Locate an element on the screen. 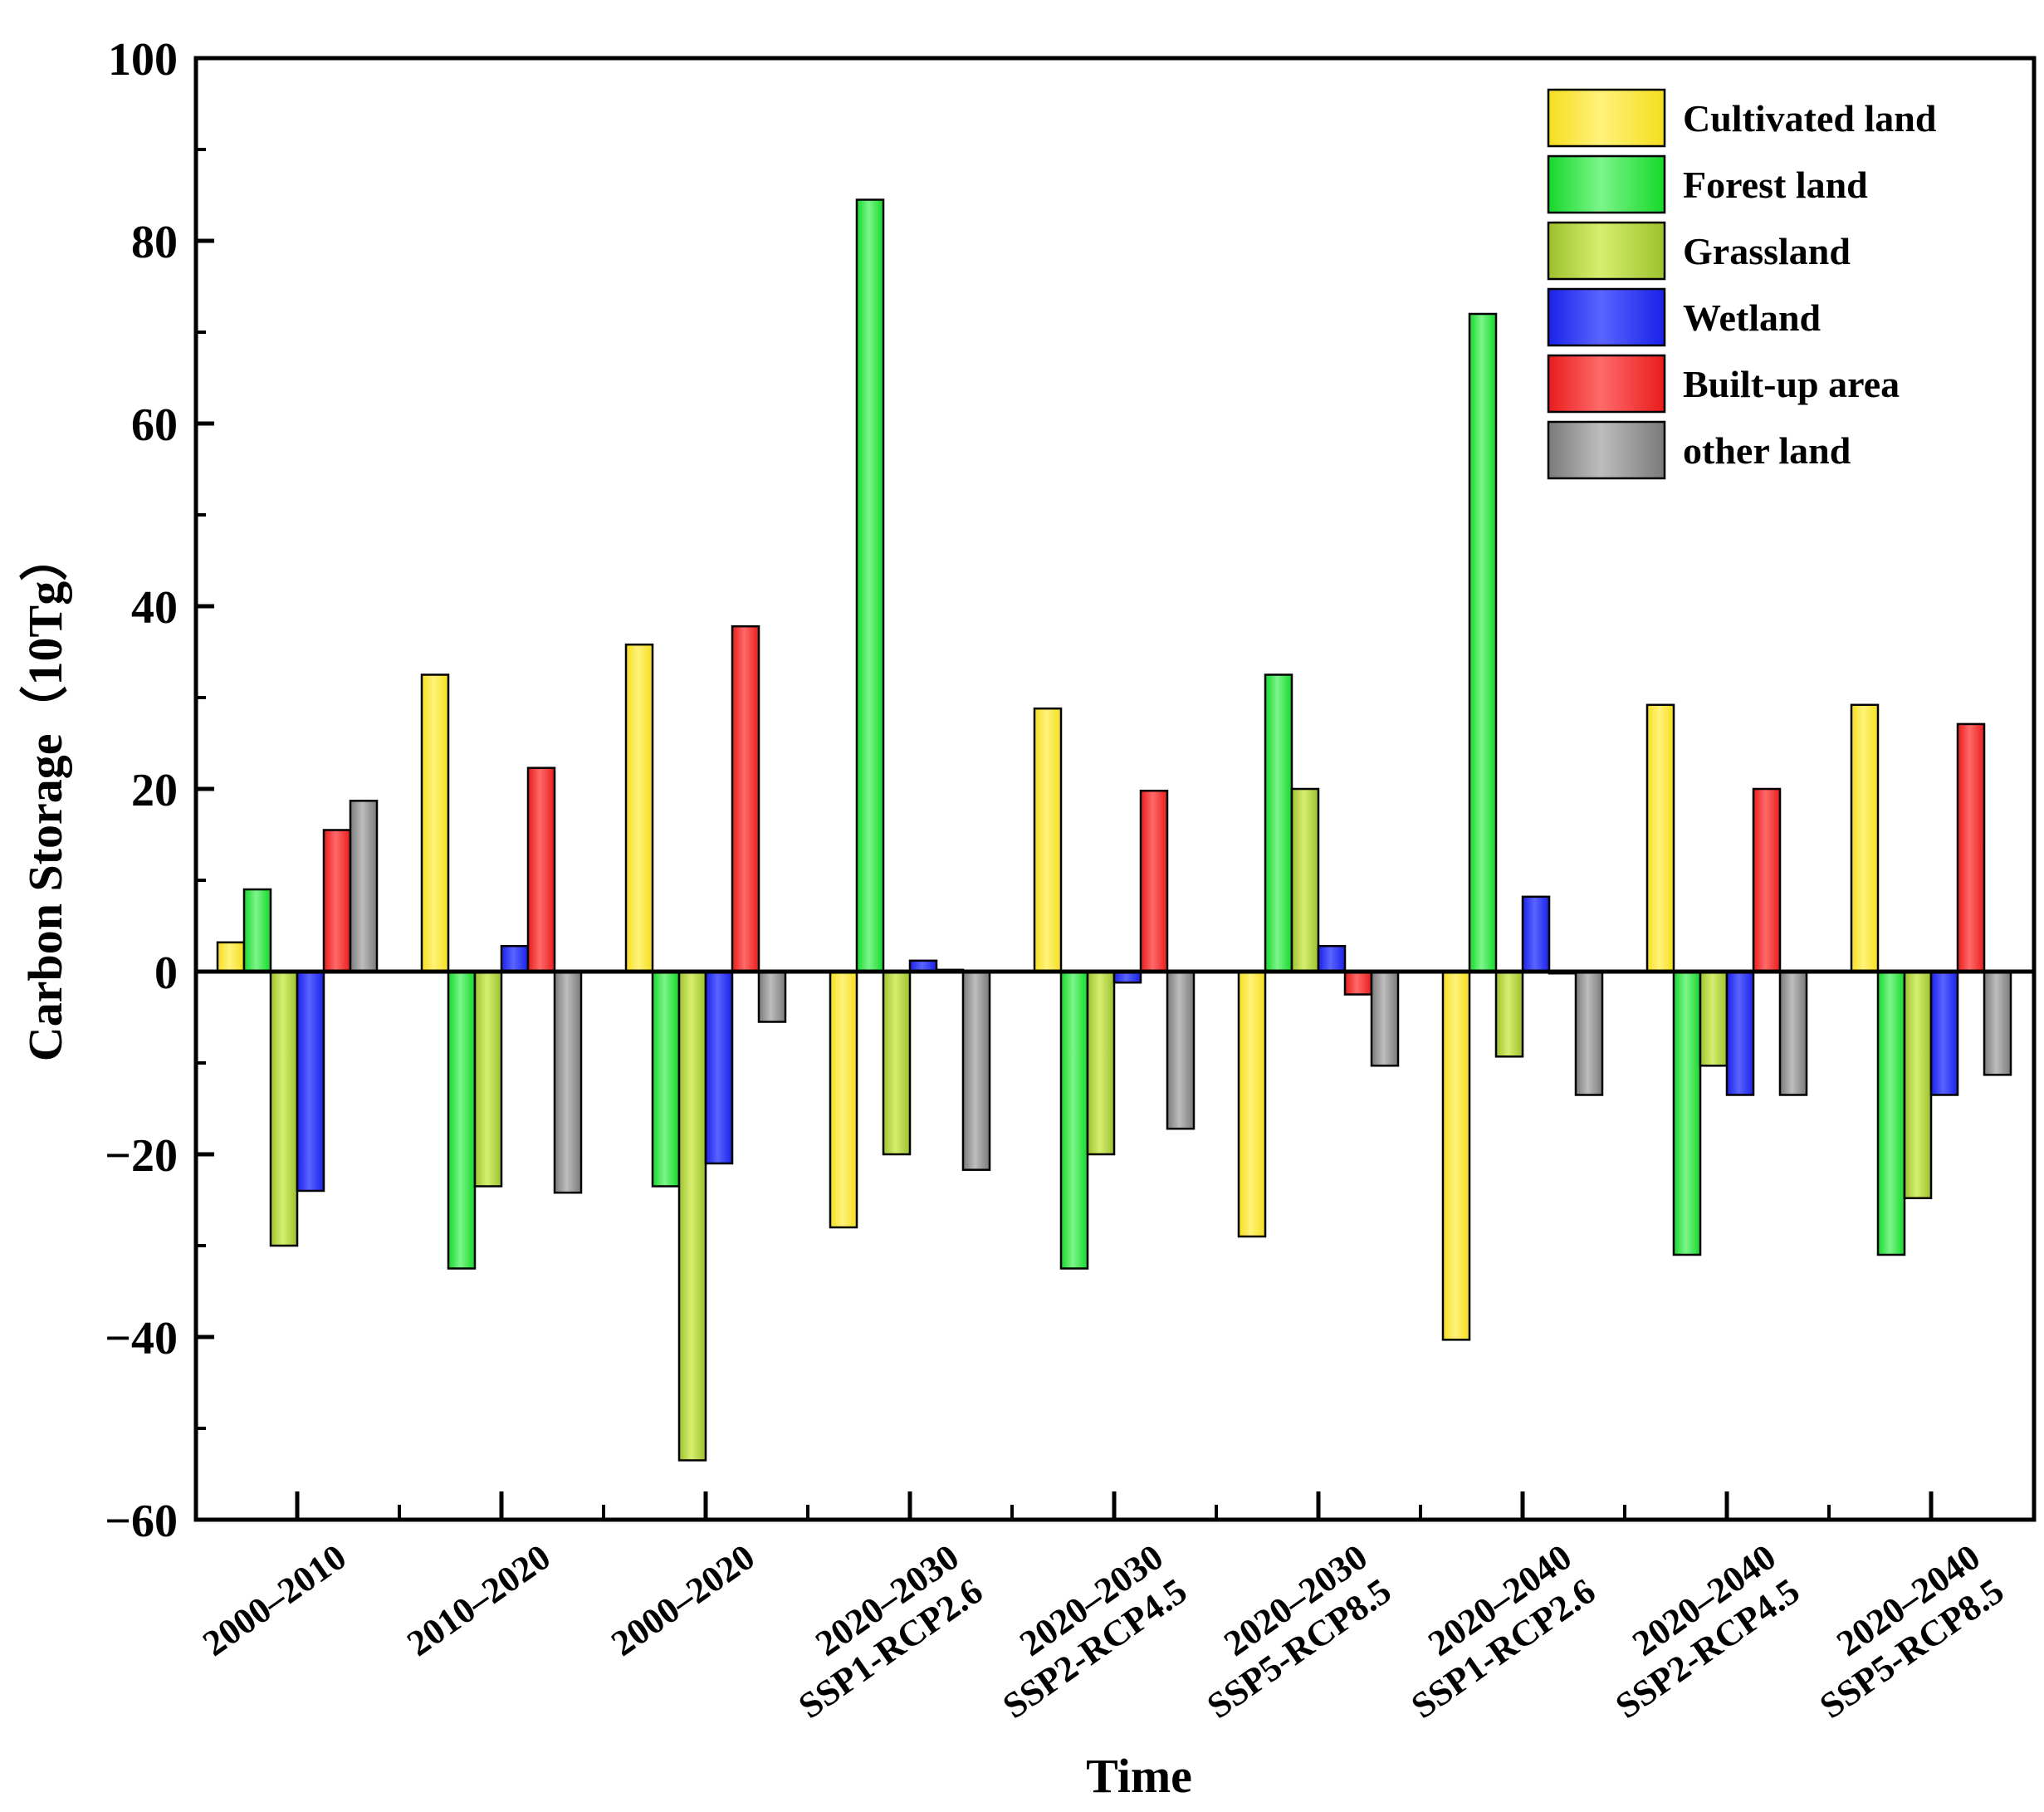 The image size is (2044, 1812). x-tick-label: 2020–2040SSP5-RCP8.5 is located at coordinates (1899, 1631).